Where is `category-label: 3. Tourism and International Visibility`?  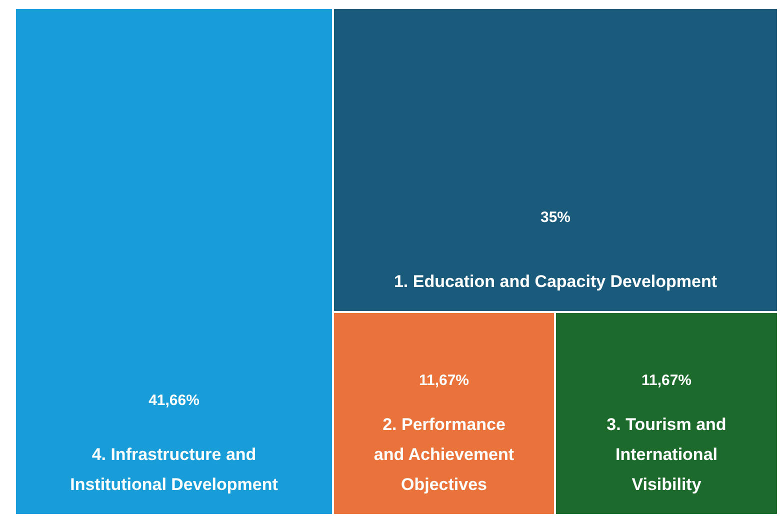 category-label: 3. Tourism and International Visibility is located at coordinates (666, 454).